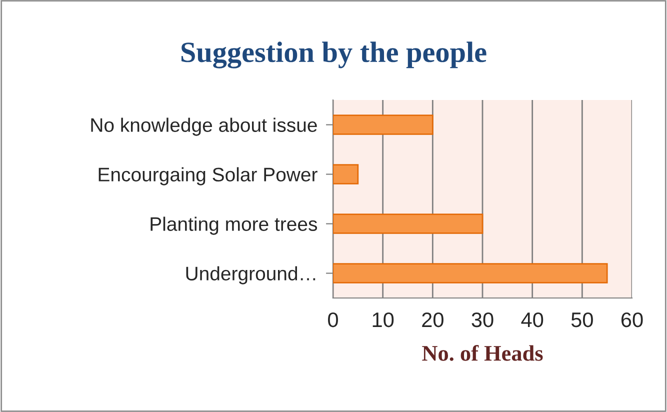  What do you see at coordinates (532, 320) in the screenshot?
I see `x-tick-label: 40` at bounding box center [532, 320].